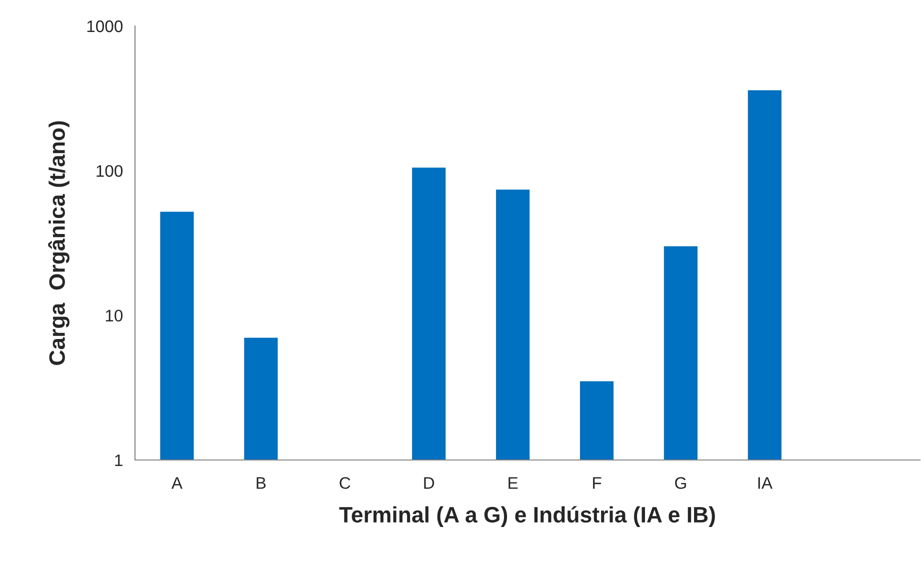  What do you see at coordinates (177, 483) in the screenshot?
I see `x-tick-label: A` at bounding box center [177, 483].